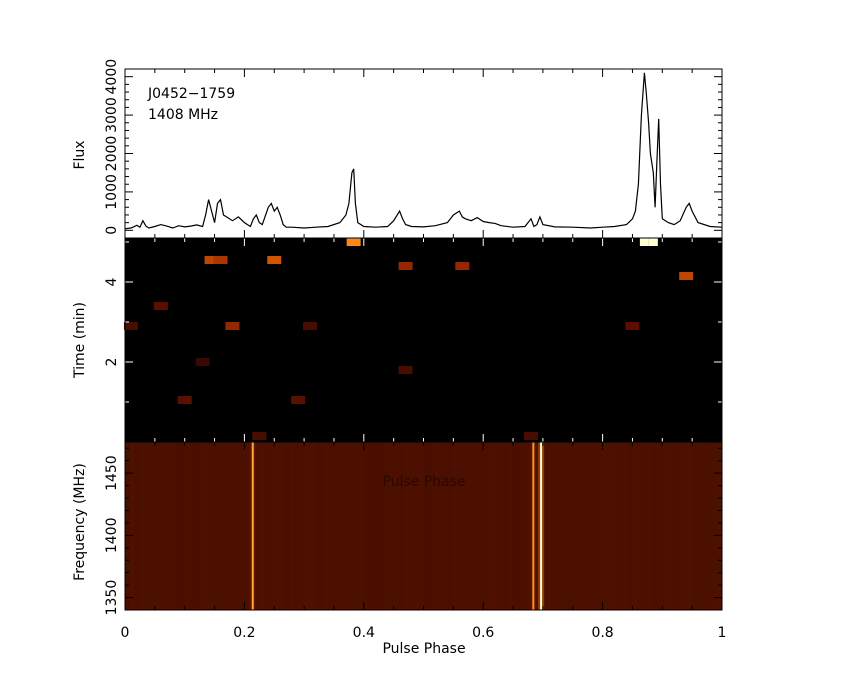 The width and height of the screenshot is (850, 680). What do you see at coordinates (483, 633) in the screenshot?
I see `x-tick-label: 0.6` at bounding box center [483, 633].